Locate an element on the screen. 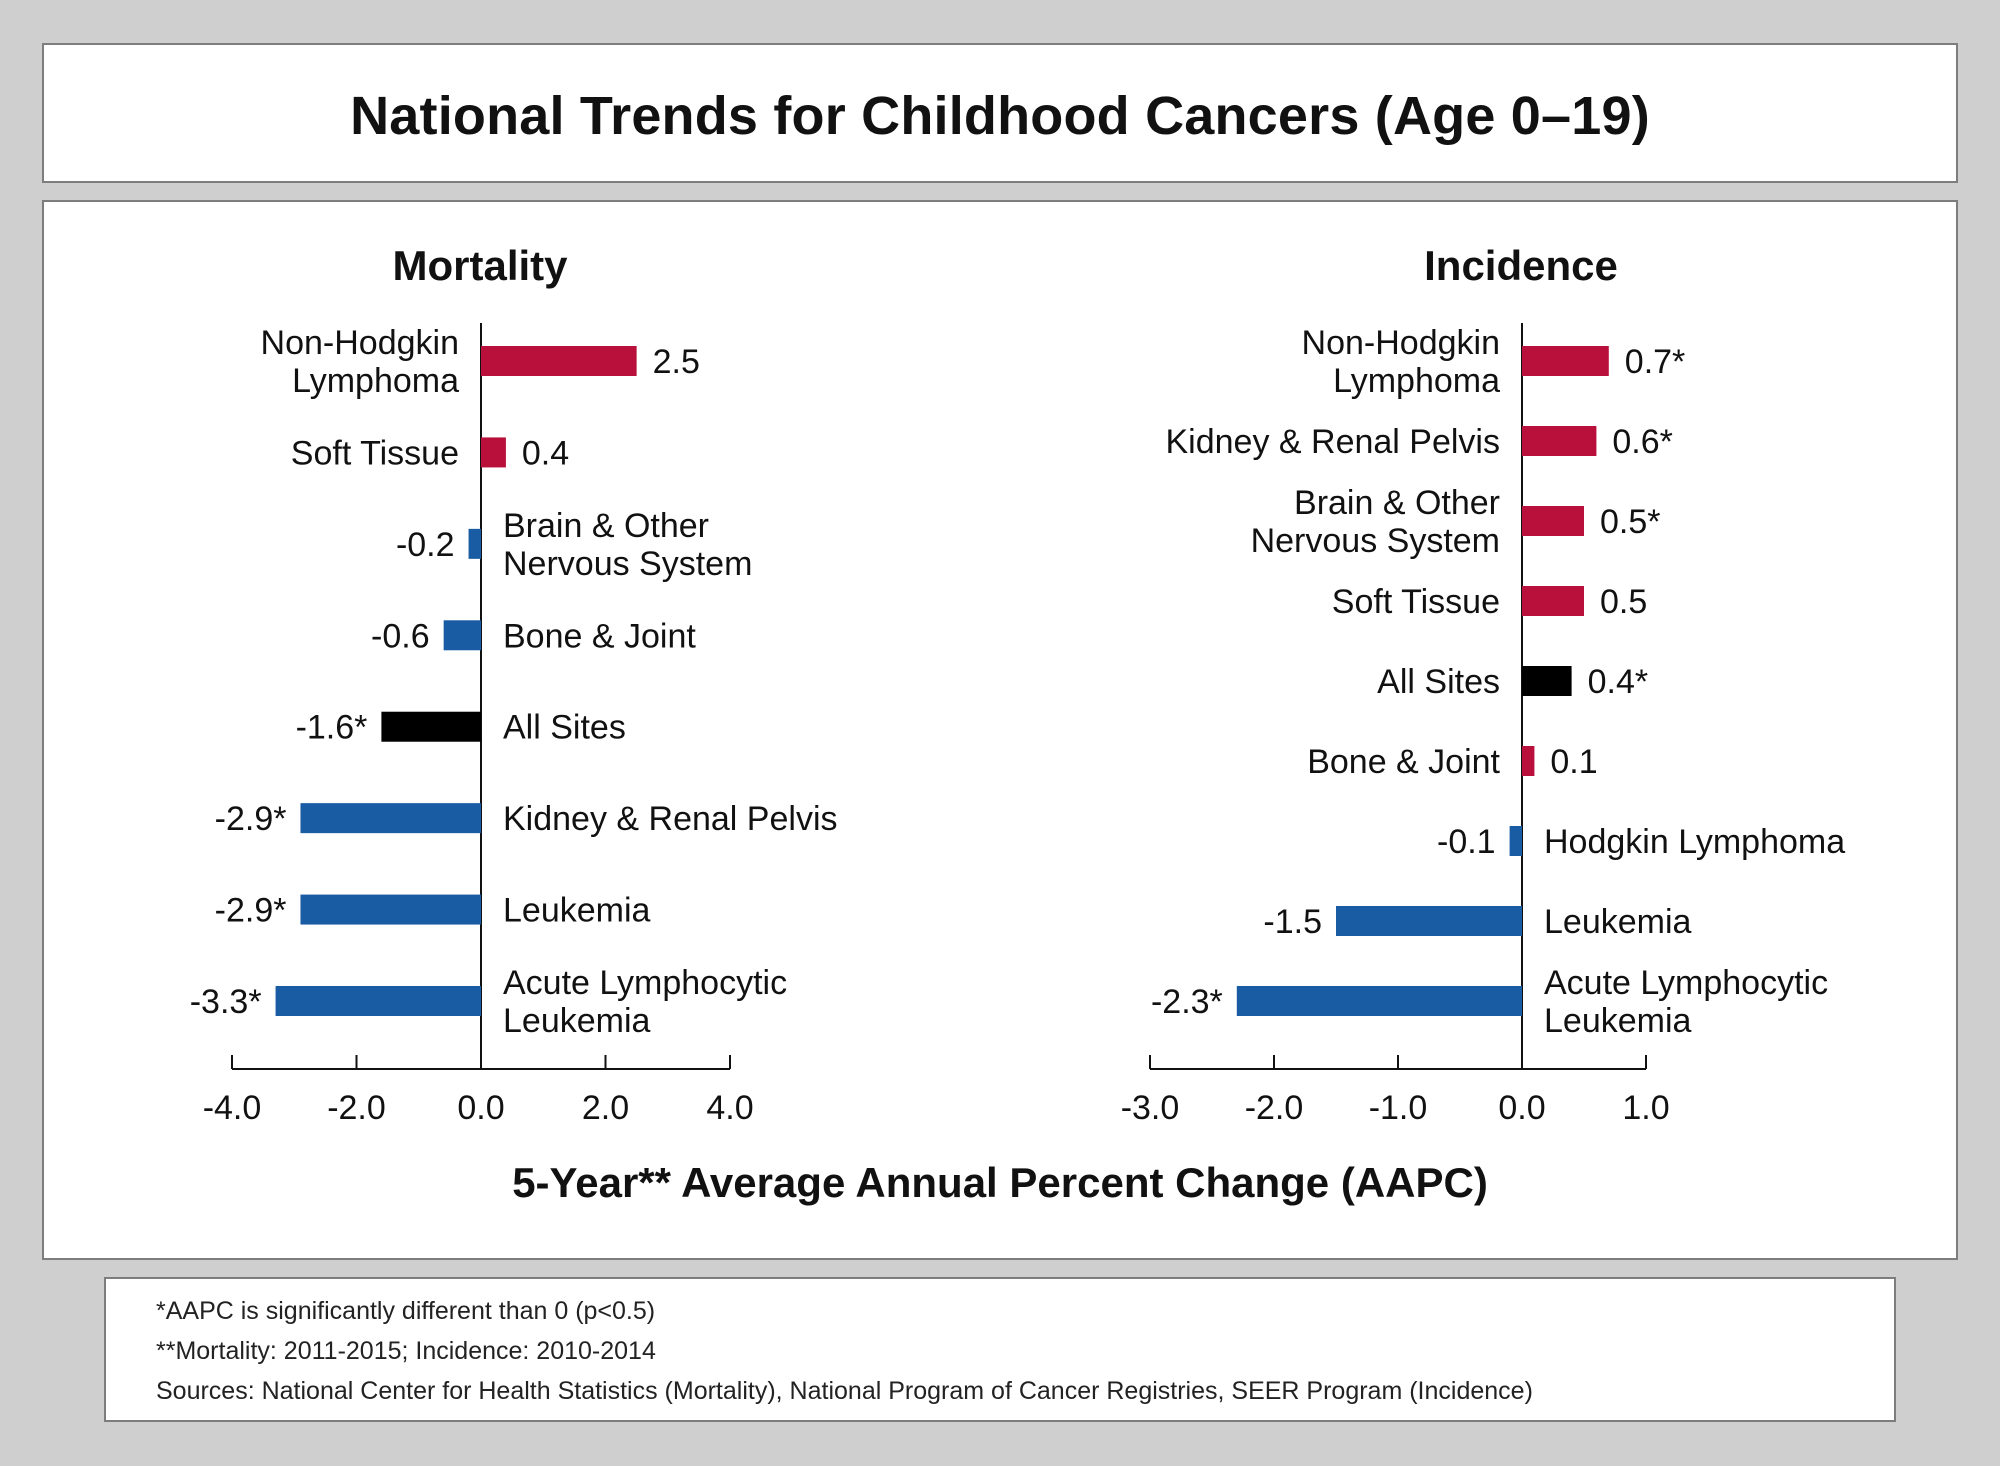 The image size is (2000, 1466). mortality-value-label: 0.4 is located at coordinates (545, 453).